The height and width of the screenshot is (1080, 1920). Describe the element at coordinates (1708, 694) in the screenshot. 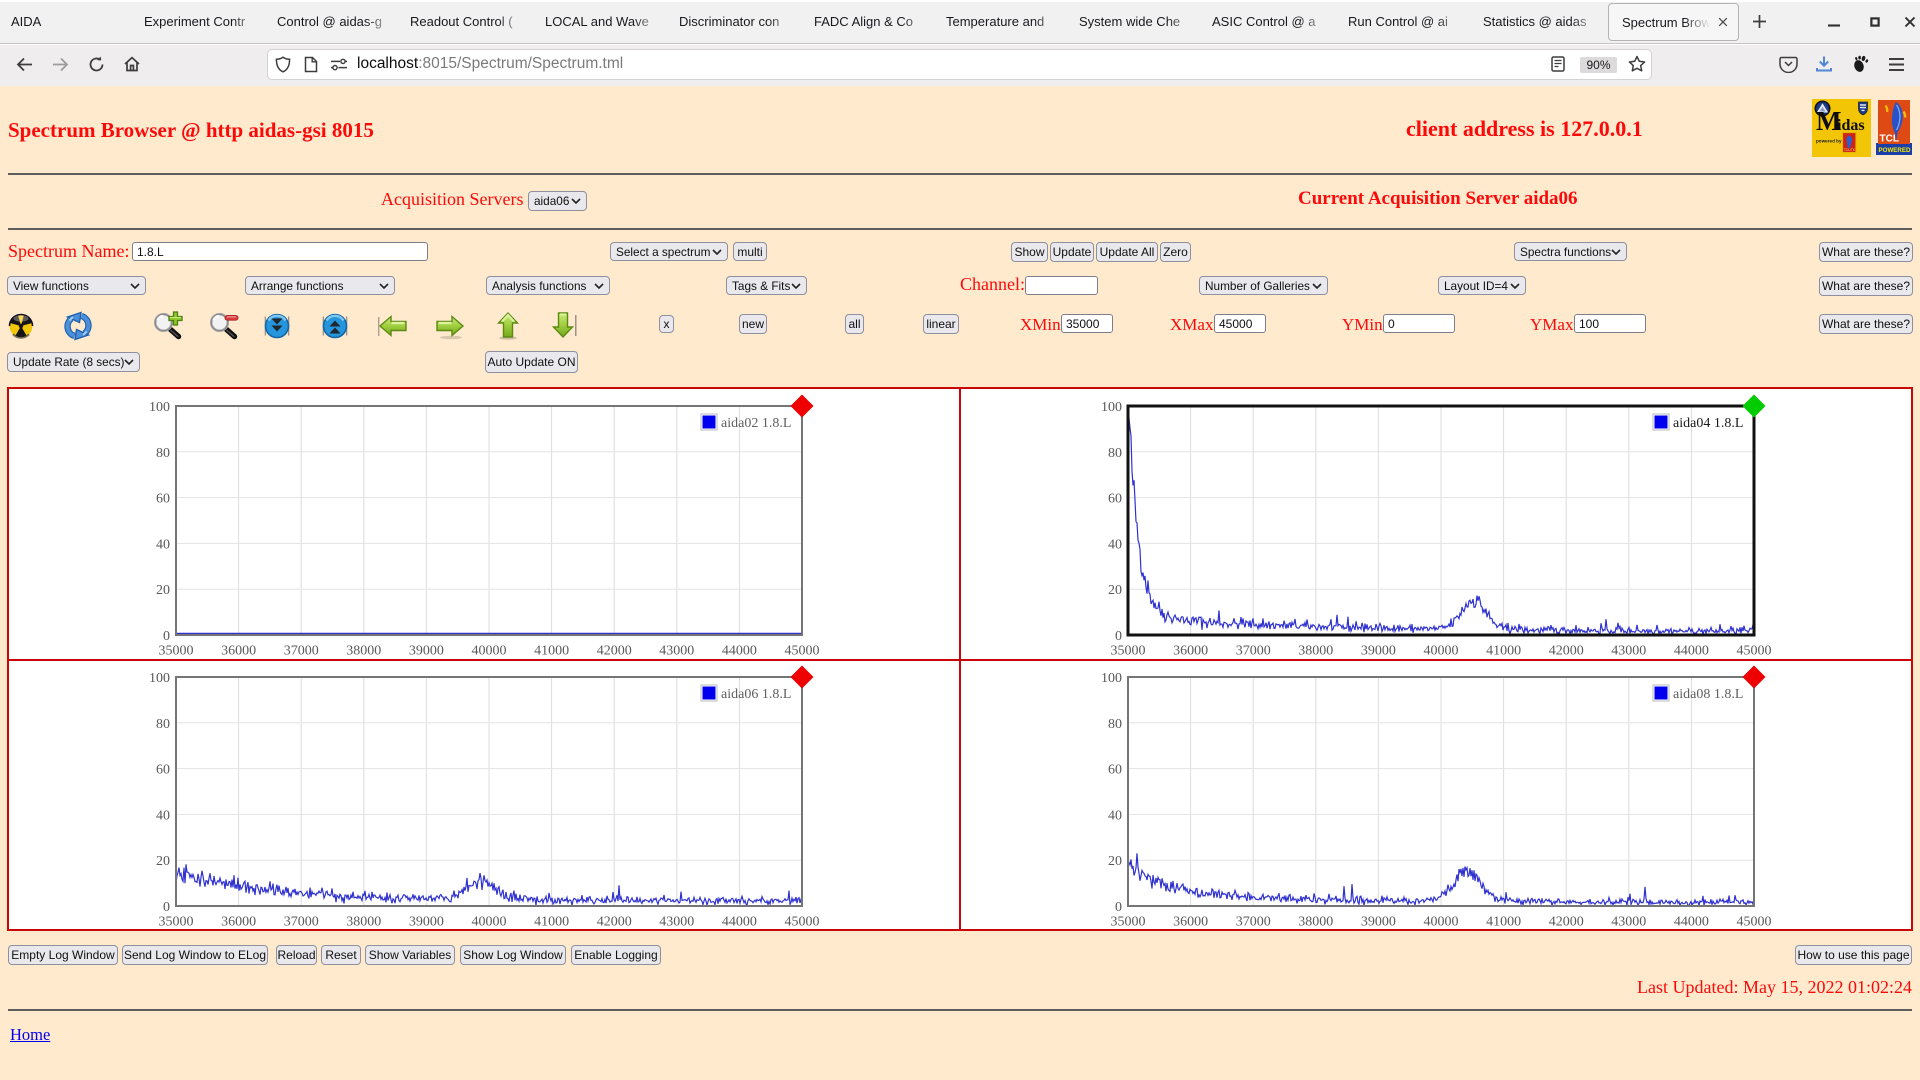

I see `svg-text: aida08 1.8.L` at that location.